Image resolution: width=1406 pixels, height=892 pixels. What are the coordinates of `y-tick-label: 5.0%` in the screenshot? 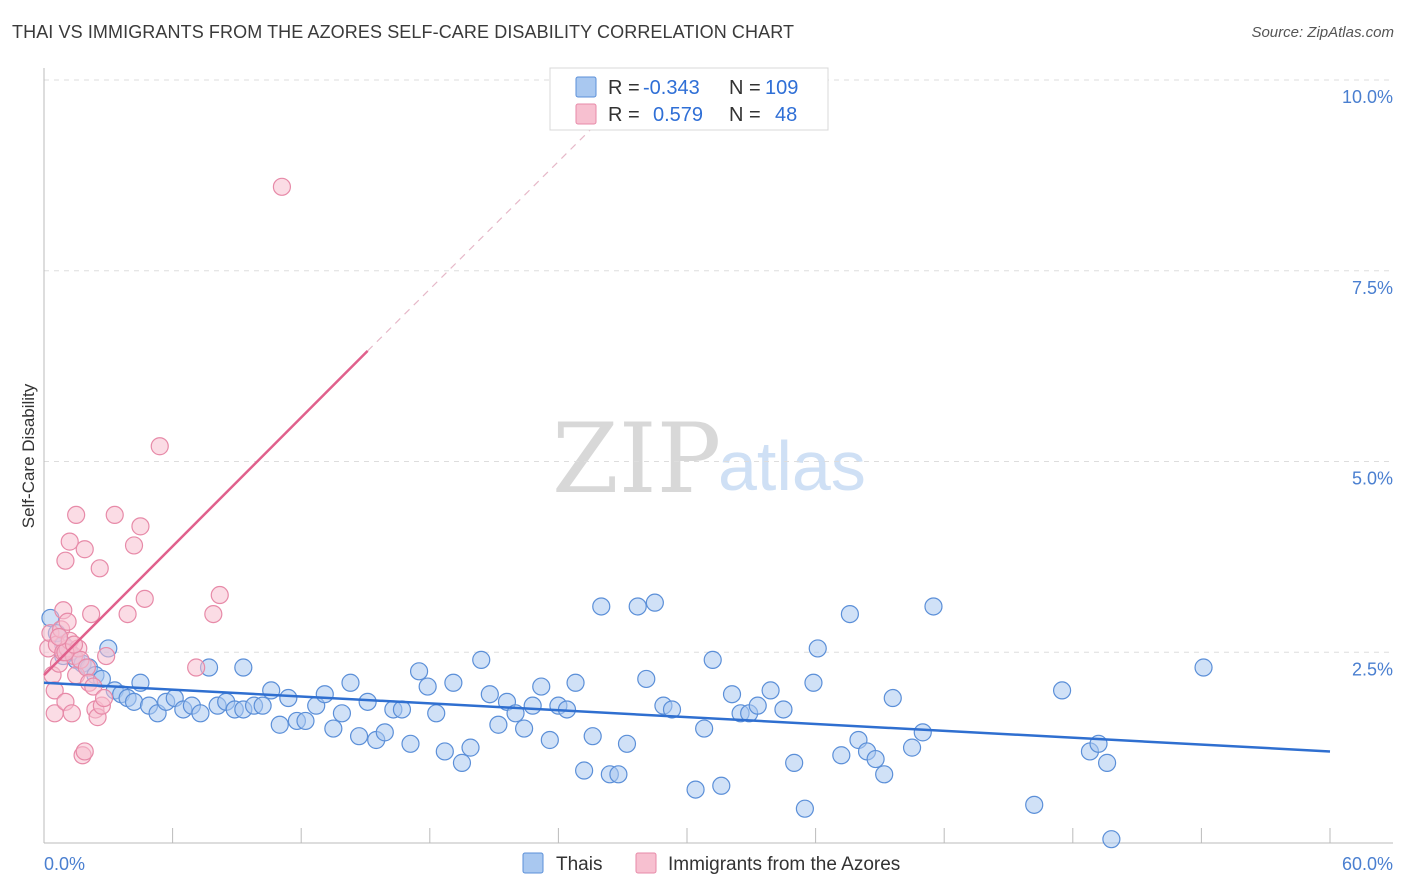 It's located at (1372, 479).